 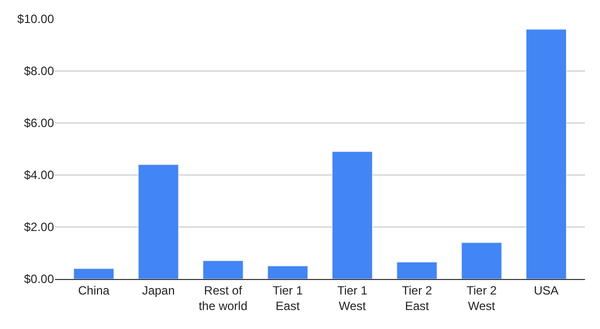 What do you see at coordinates (482, 298) in the screenshot?
I see `x-tick-label: Tier 2 West` at bounding box center [482, 298].